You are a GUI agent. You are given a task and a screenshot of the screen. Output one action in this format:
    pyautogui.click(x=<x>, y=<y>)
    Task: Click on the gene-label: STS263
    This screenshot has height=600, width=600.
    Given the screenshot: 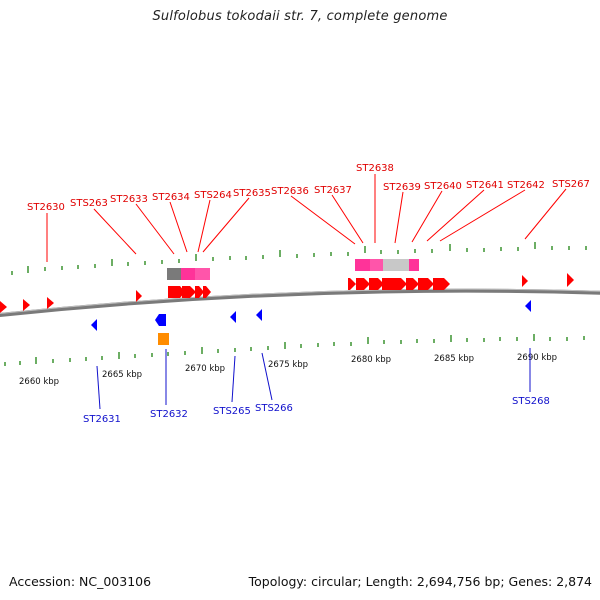 What is the action you would take?
    pyautogui.click(x=89, y=203)
    